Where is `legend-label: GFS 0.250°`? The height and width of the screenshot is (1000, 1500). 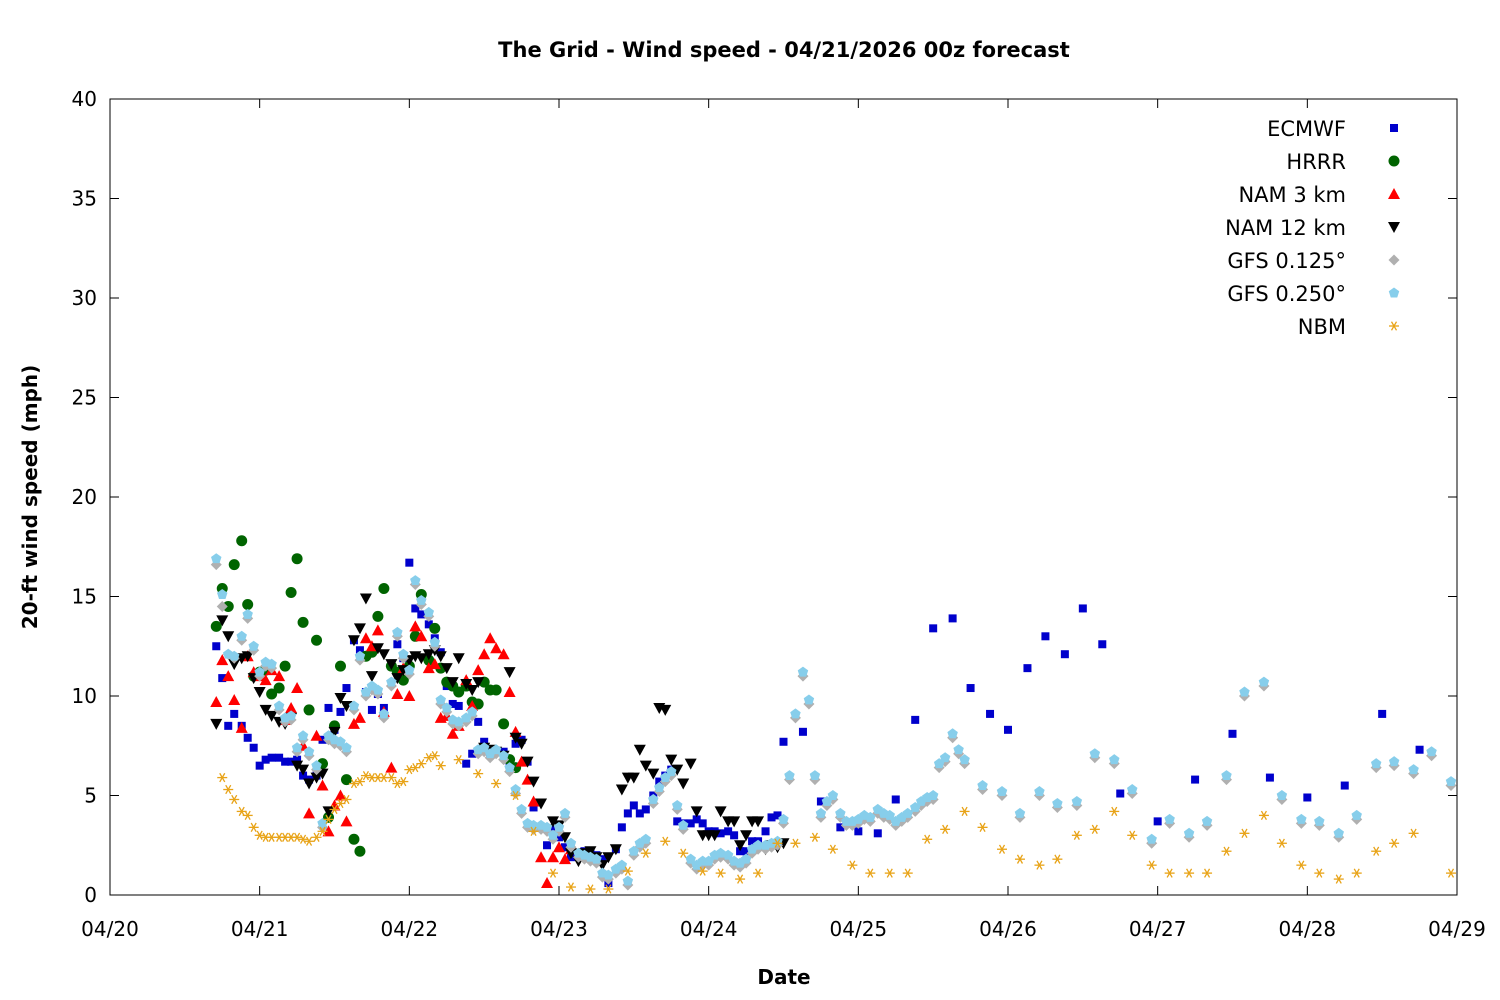 legend-label: GFS 0.250° is located at coordinates (1286, 294).